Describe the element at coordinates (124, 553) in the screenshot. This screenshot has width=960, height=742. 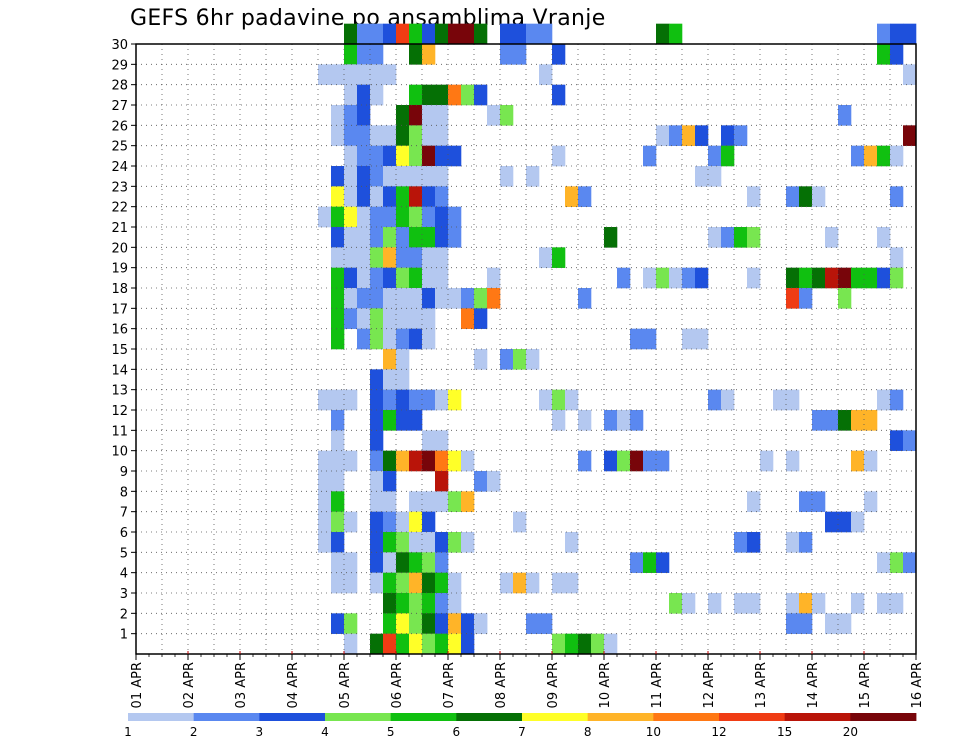
I see `y-tick-label: 5` at that location.